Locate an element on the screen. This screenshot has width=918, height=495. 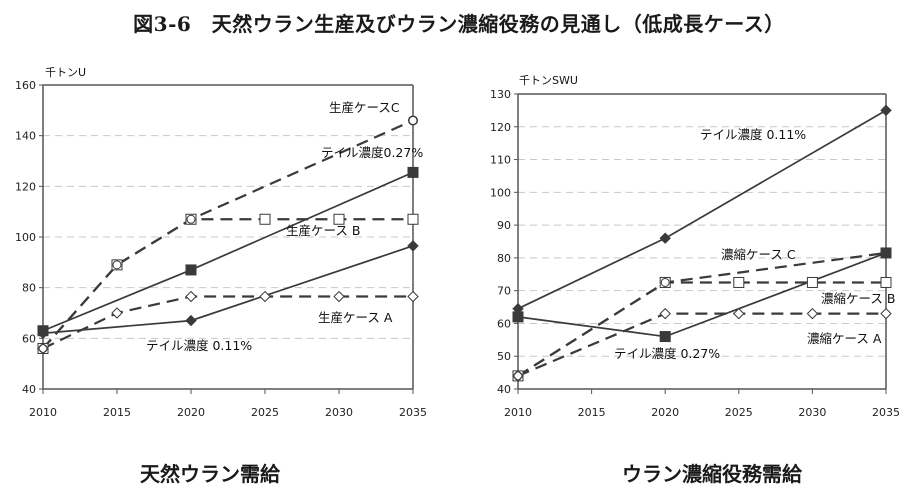
y-tick-label: 50 is located at coordinates (504, 356).